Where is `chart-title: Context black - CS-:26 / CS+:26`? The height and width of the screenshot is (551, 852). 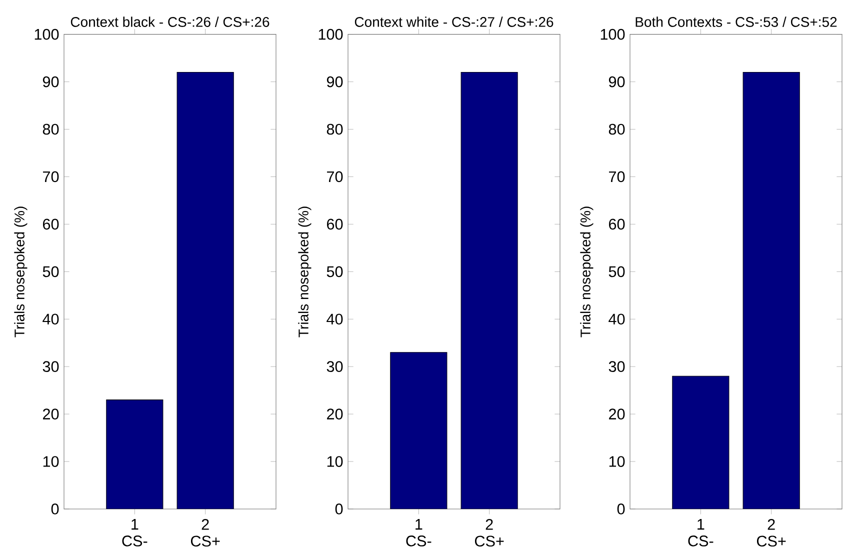 chart-title: Context black - CS-:26 / CS+:26 is located at coordinates (170, 21).